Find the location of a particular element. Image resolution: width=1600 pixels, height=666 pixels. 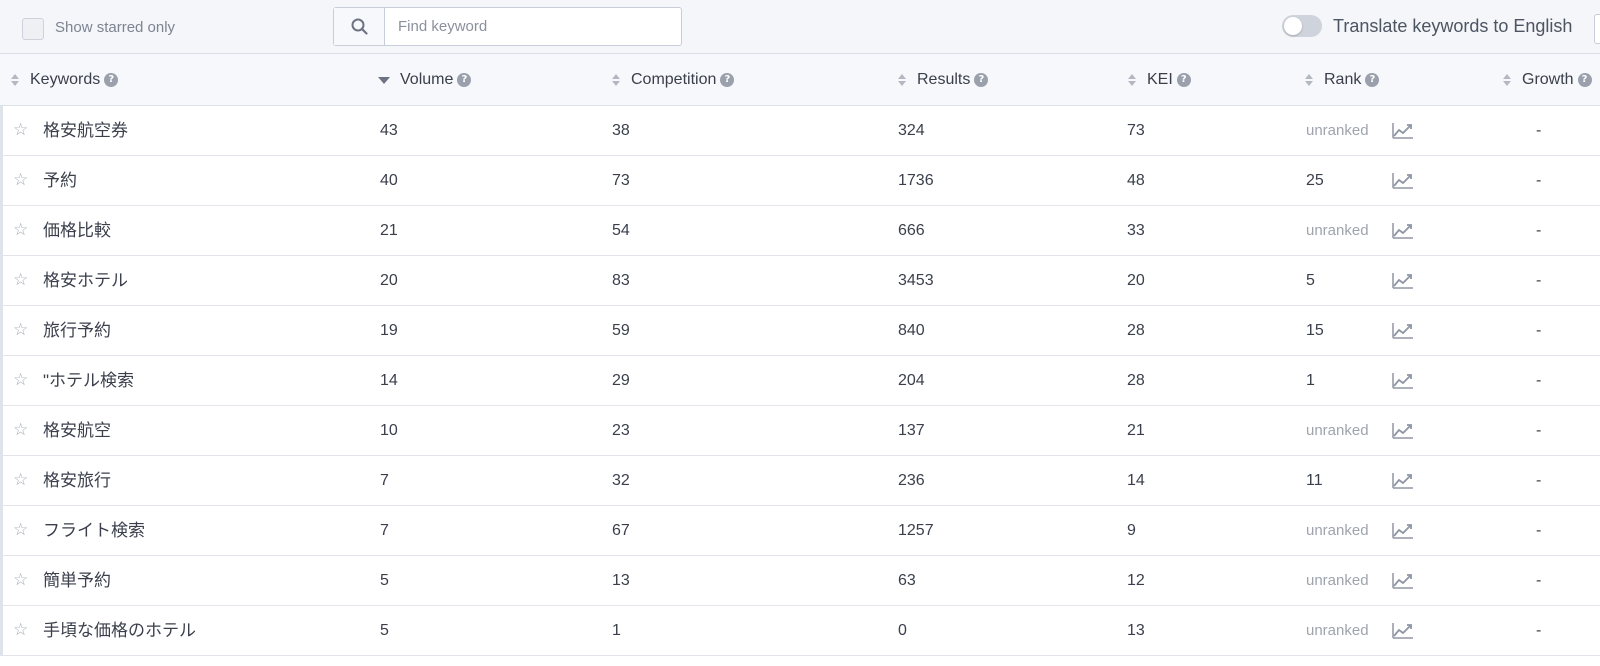

column-header-growth: Growth ? is located at coordinates (1547, 80).